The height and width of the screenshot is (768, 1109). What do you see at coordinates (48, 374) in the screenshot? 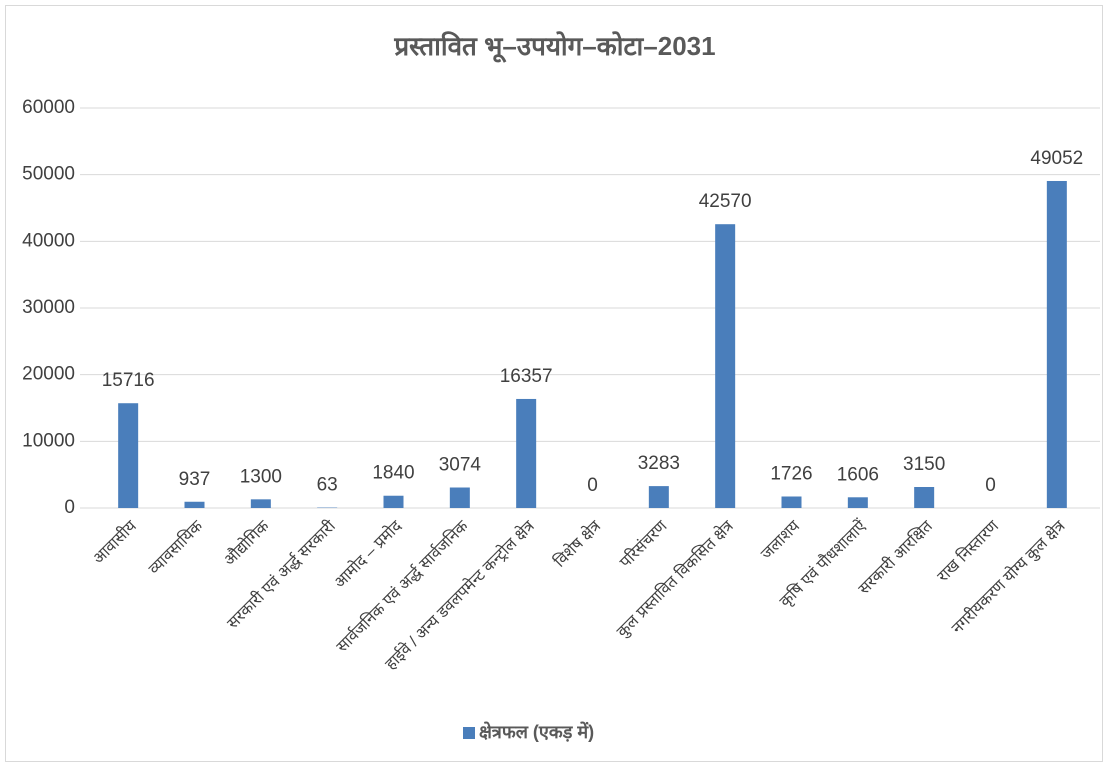
I see `y-tick-label: 20000` at bounding box center [48, 374].